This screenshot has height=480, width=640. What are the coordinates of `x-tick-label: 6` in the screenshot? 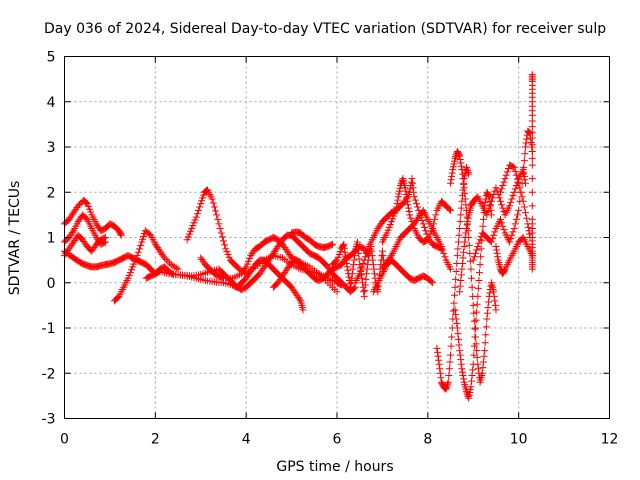 It's located at (337, 440).